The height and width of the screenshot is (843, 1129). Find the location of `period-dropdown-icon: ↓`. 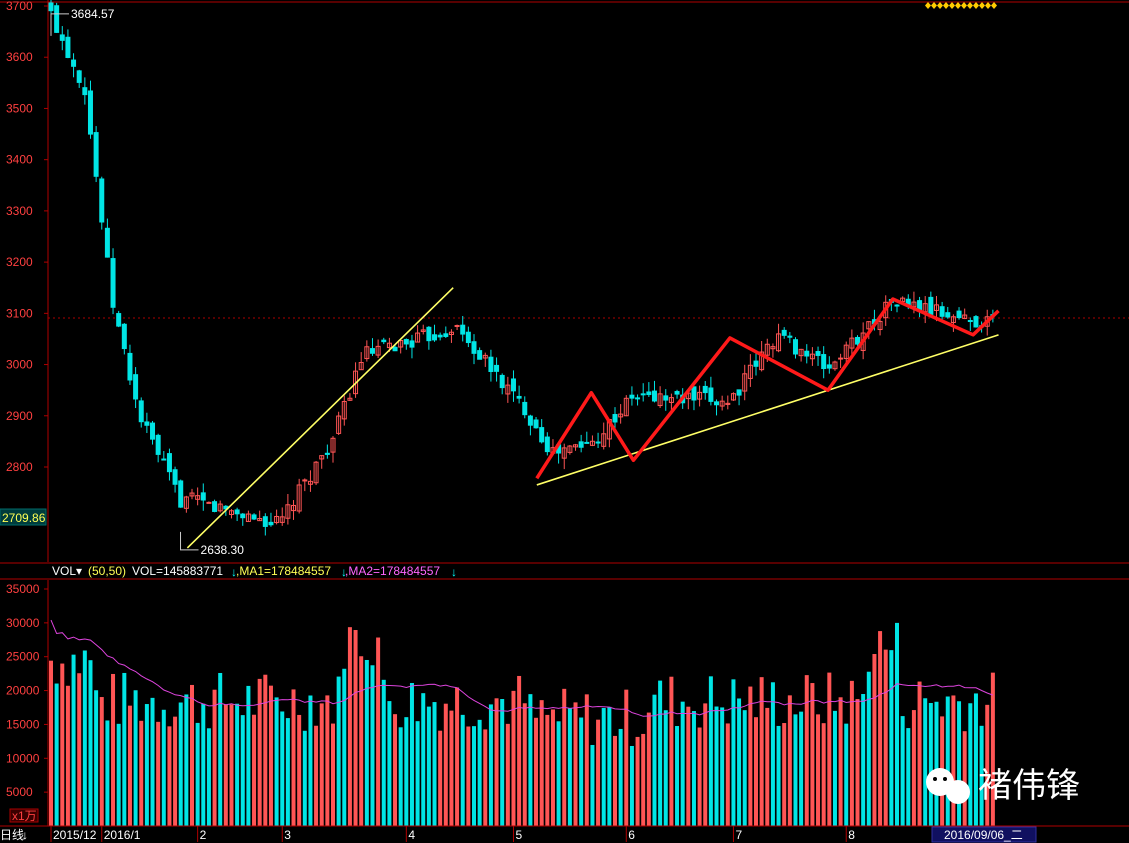

period-dropdown-icon: ↓ is located at coordinates (25, 835).